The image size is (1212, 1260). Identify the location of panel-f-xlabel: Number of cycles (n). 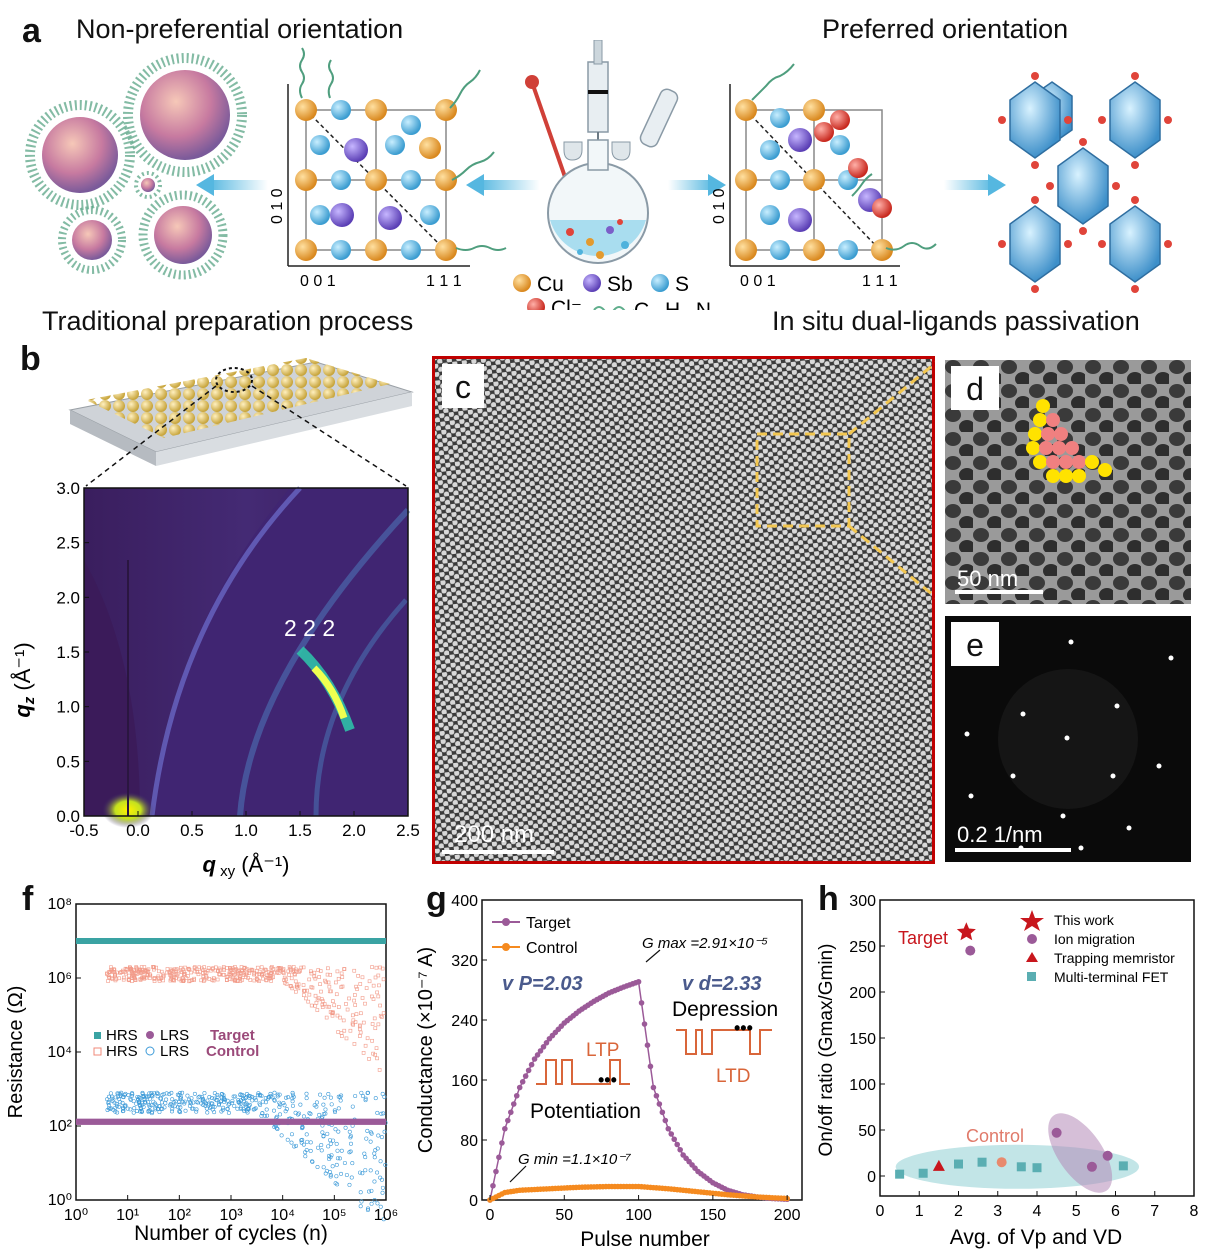
(231, 1233).